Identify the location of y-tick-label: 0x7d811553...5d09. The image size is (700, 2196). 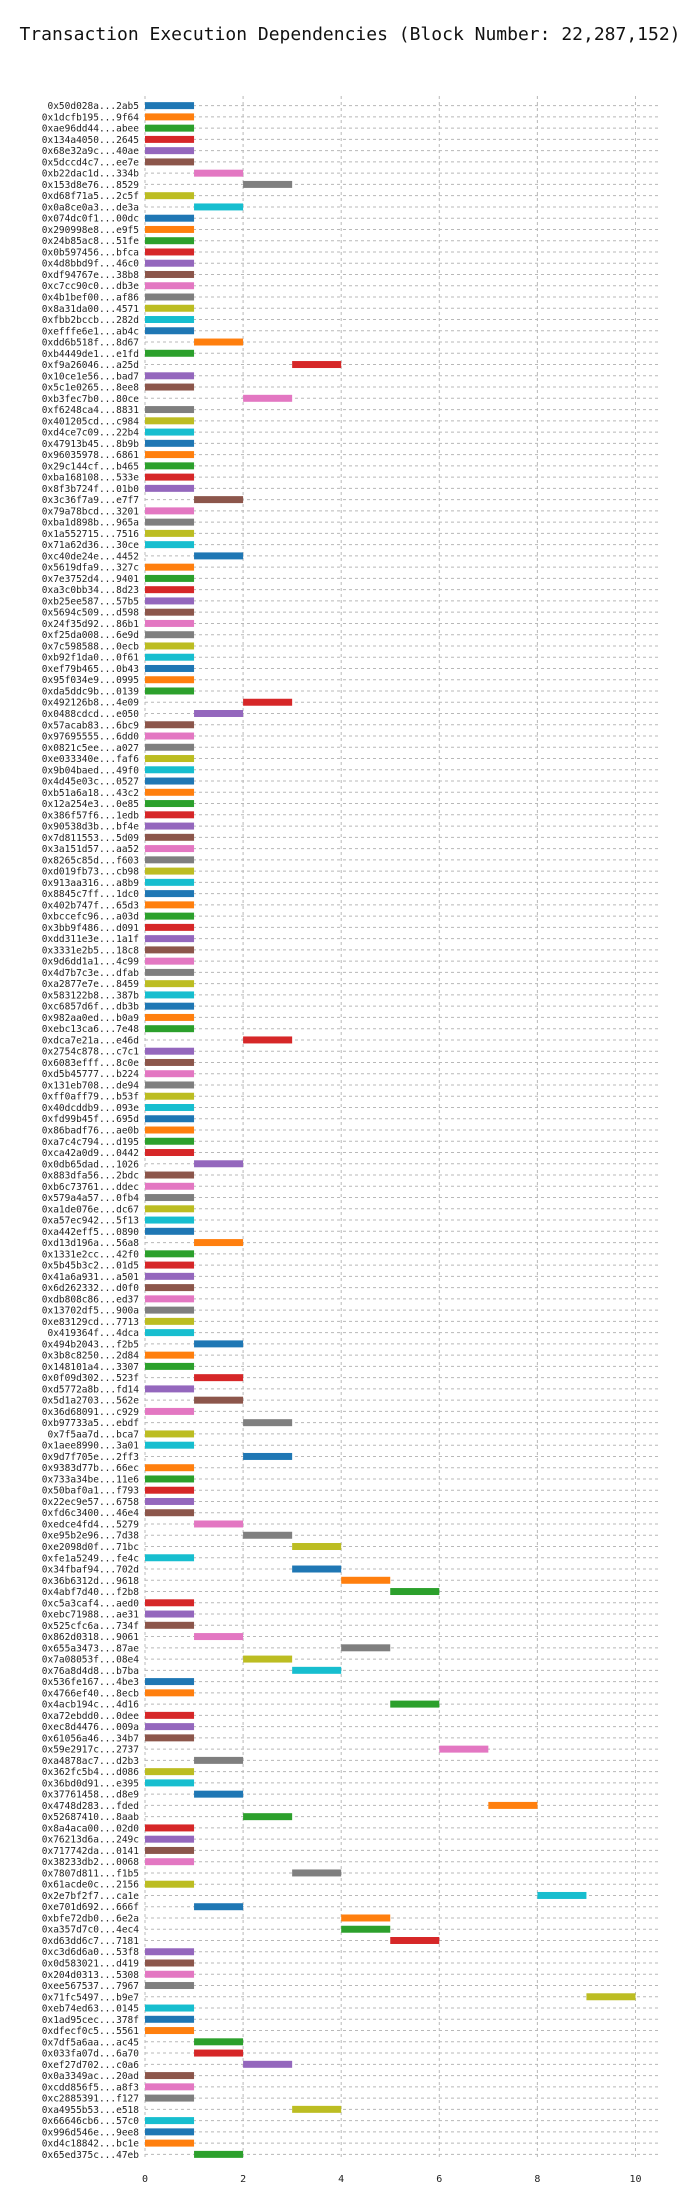
(91, 838).